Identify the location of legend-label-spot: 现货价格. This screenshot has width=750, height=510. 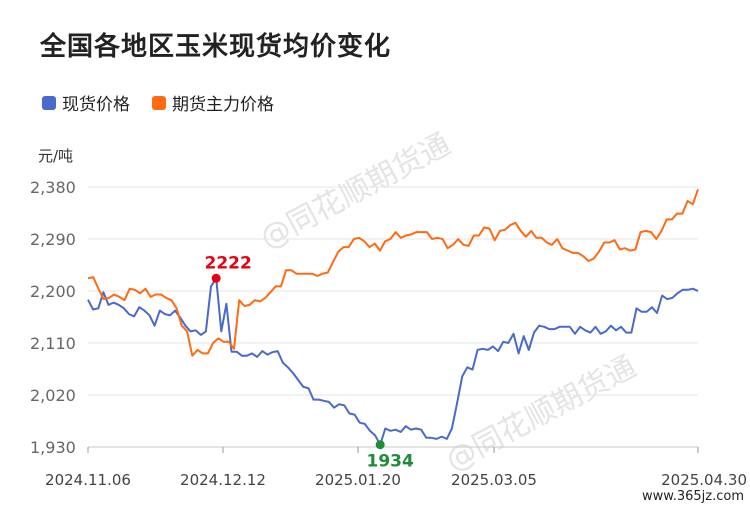
(96, 105).